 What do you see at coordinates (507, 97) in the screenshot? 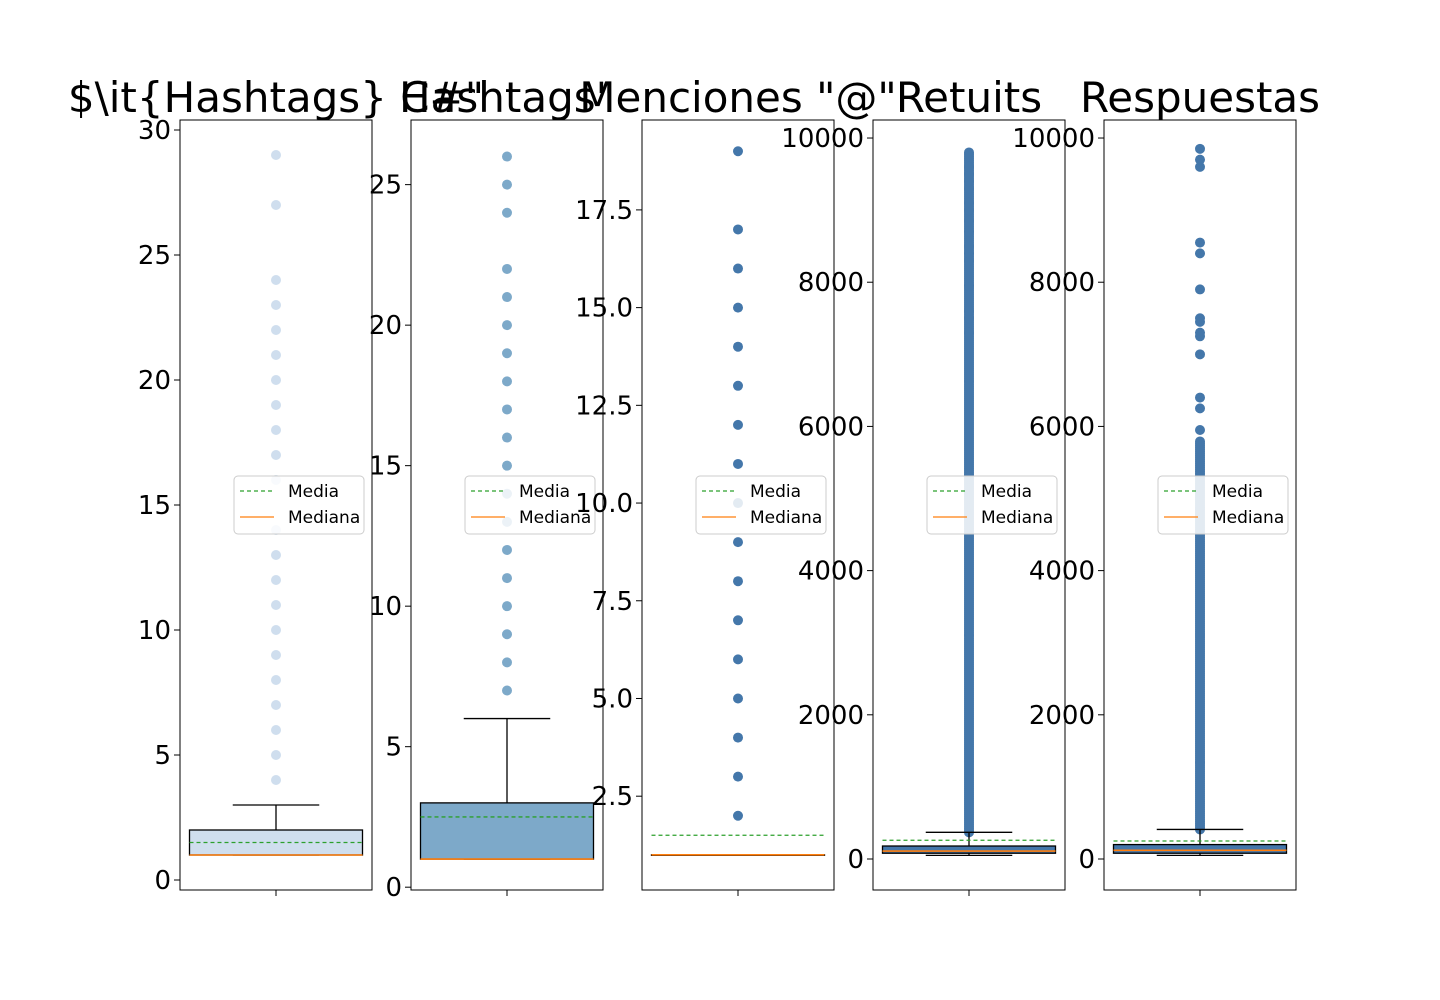
I see `panel-title: Hashtags"` at bounding box center [507, 97].